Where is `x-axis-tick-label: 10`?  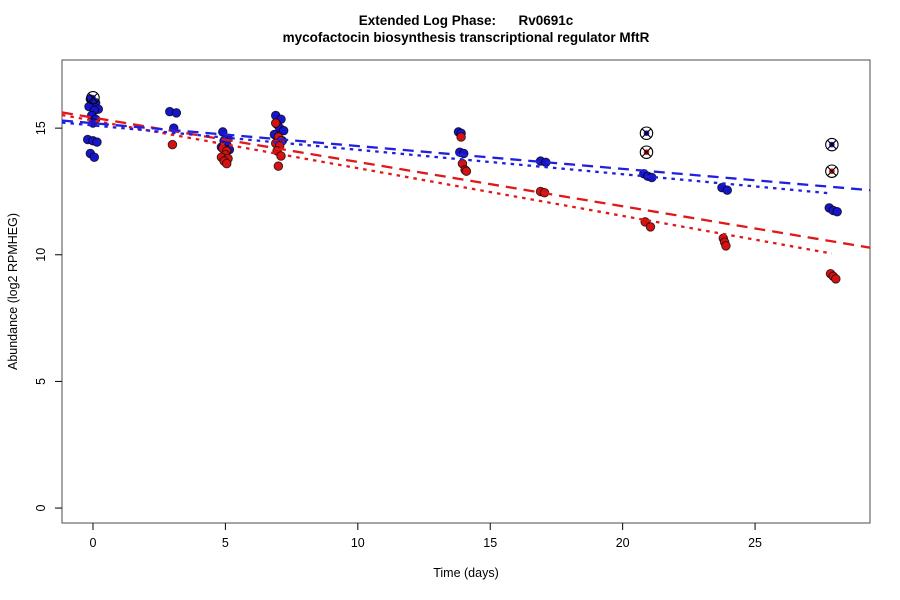 x-axis-tick-label: 10 is located at coordinates (358, 543).